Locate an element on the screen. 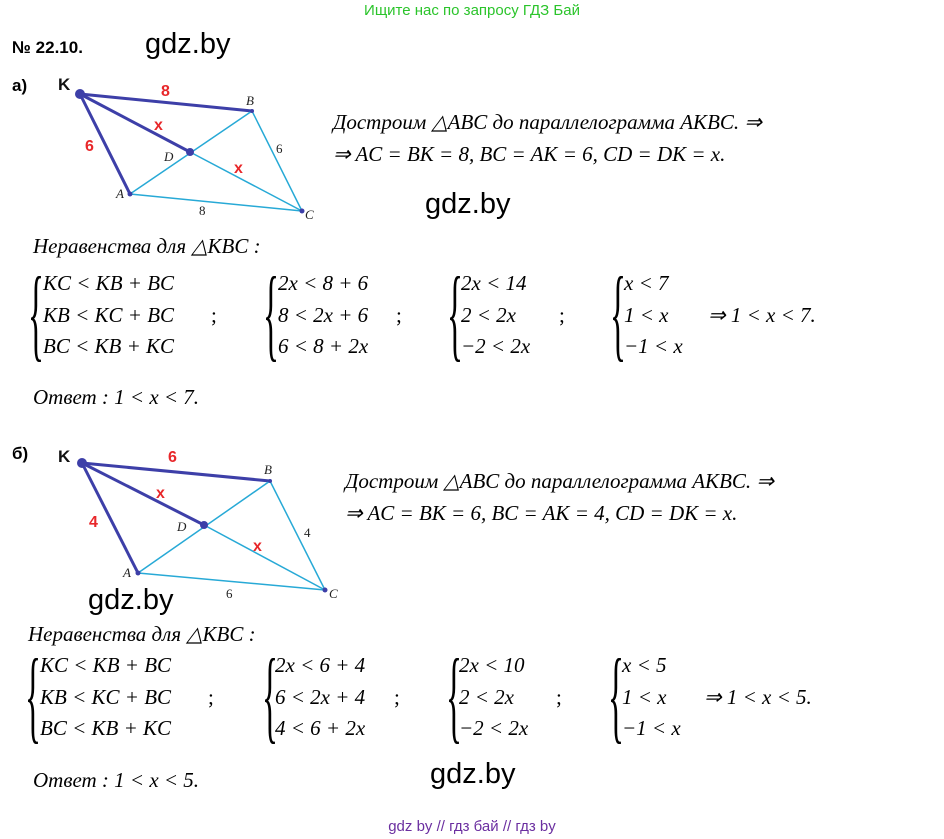 The image size is (944, 839). part-b-lines is located at coordinates (203, 526).